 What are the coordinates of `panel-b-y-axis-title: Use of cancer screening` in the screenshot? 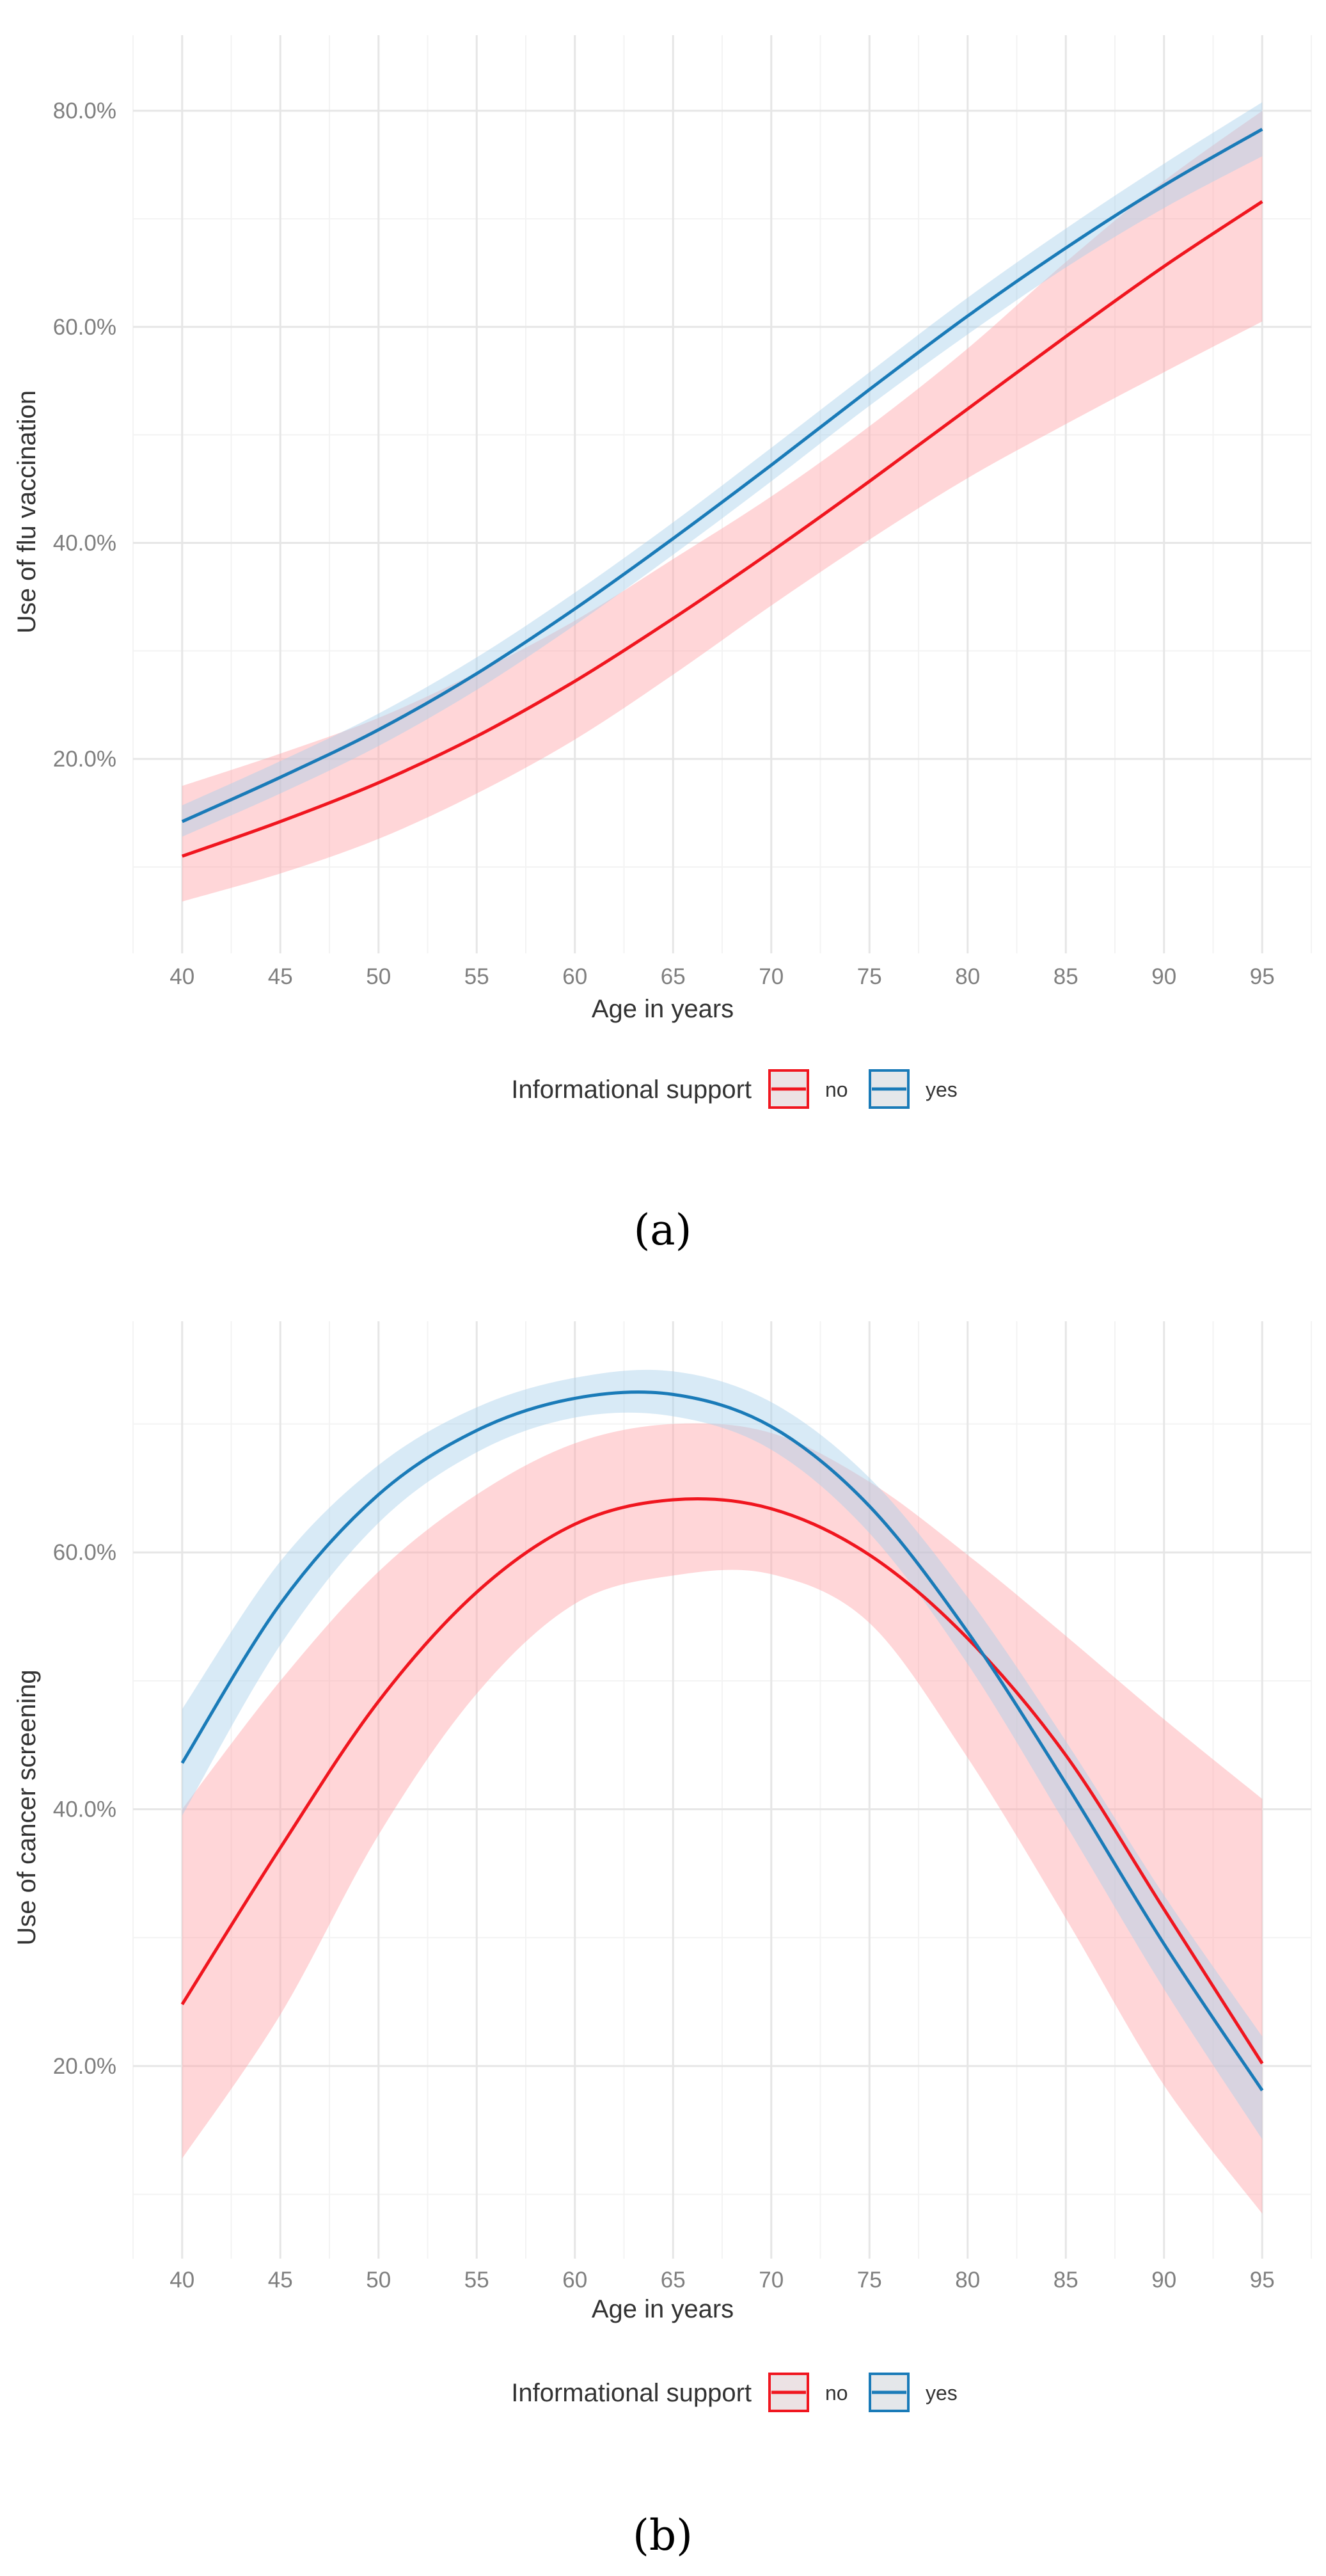 It's located at (27, 1807).